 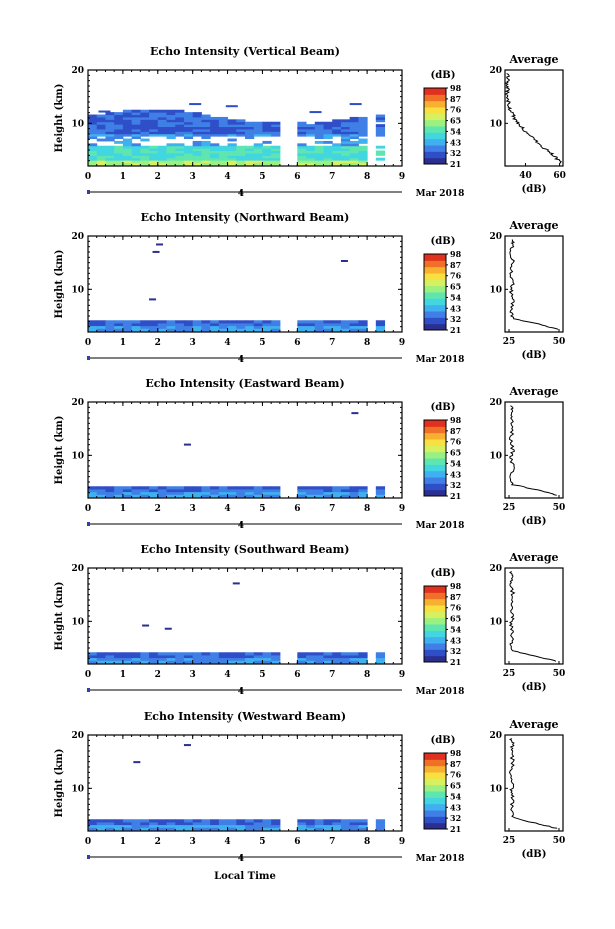 I want to click on colorbar-title: (dB), so click(x=443, y=75).